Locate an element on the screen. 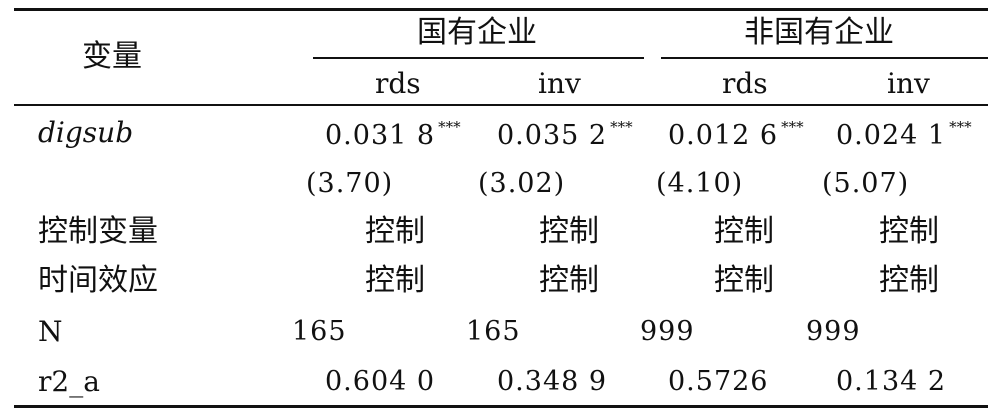  r2a-rds-non-soe: 0.5726 is located at coordinates (718, 381).